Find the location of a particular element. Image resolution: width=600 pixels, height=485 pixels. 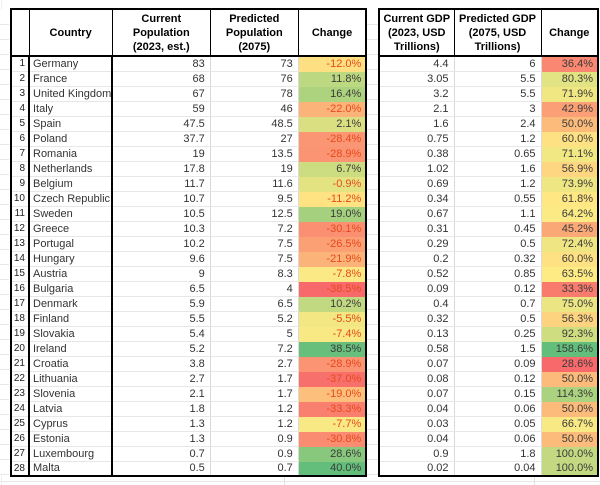

population-current-cell: 5.5 is located at coordinates (161, 319).